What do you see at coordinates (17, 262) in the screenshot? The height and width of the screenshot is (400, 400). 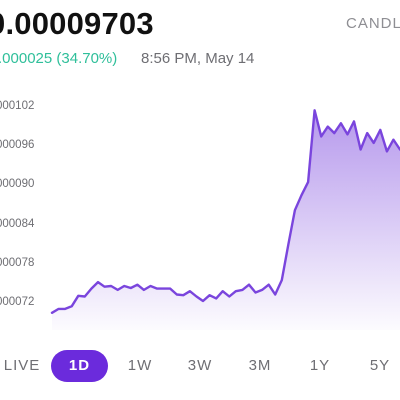 I see `y-axis-tick-label: 000078` at bounding box center [17, 262].